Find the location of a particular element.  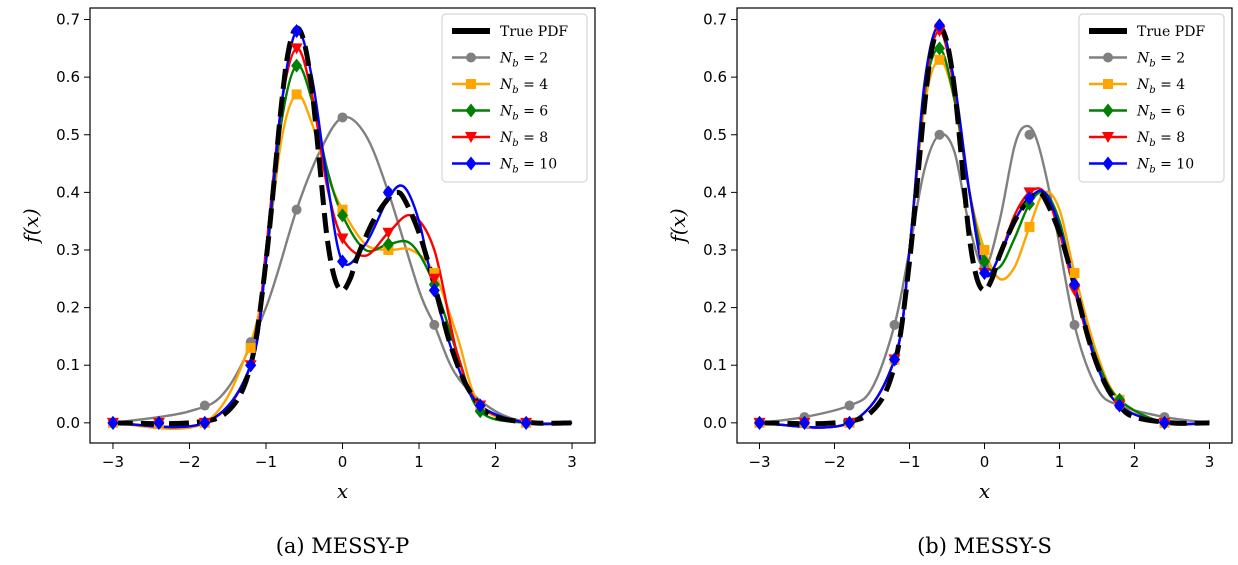

x-tick-label: −1 is located at coordinates (266, 462).